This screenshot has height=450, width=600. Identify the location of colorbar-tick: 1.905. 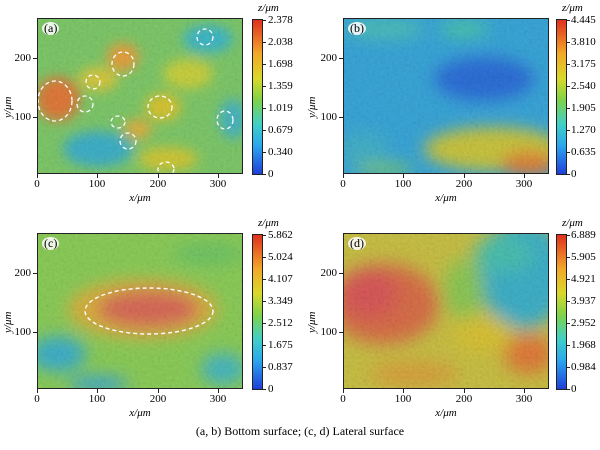
(583, 108).